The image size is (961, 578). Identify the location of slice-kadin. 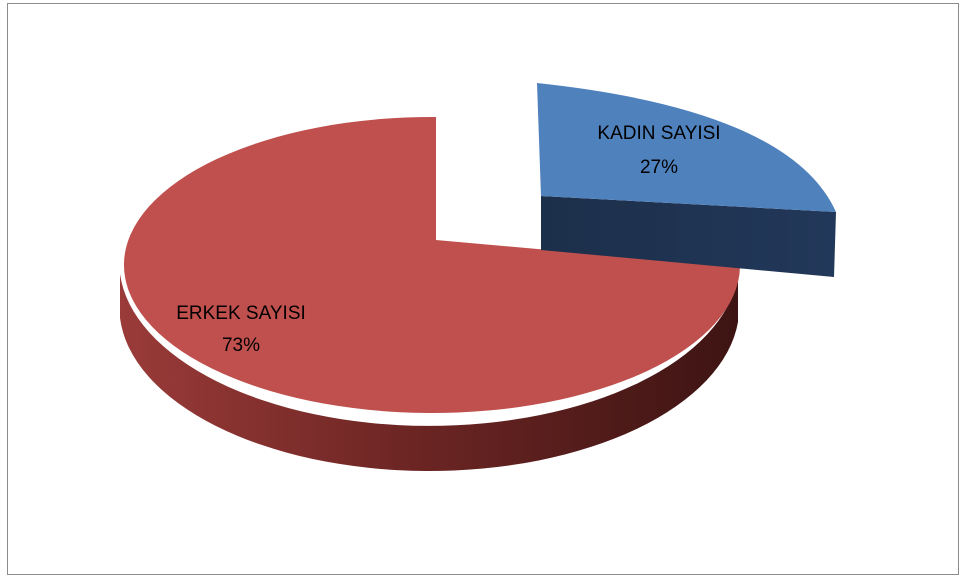
(686, 180).